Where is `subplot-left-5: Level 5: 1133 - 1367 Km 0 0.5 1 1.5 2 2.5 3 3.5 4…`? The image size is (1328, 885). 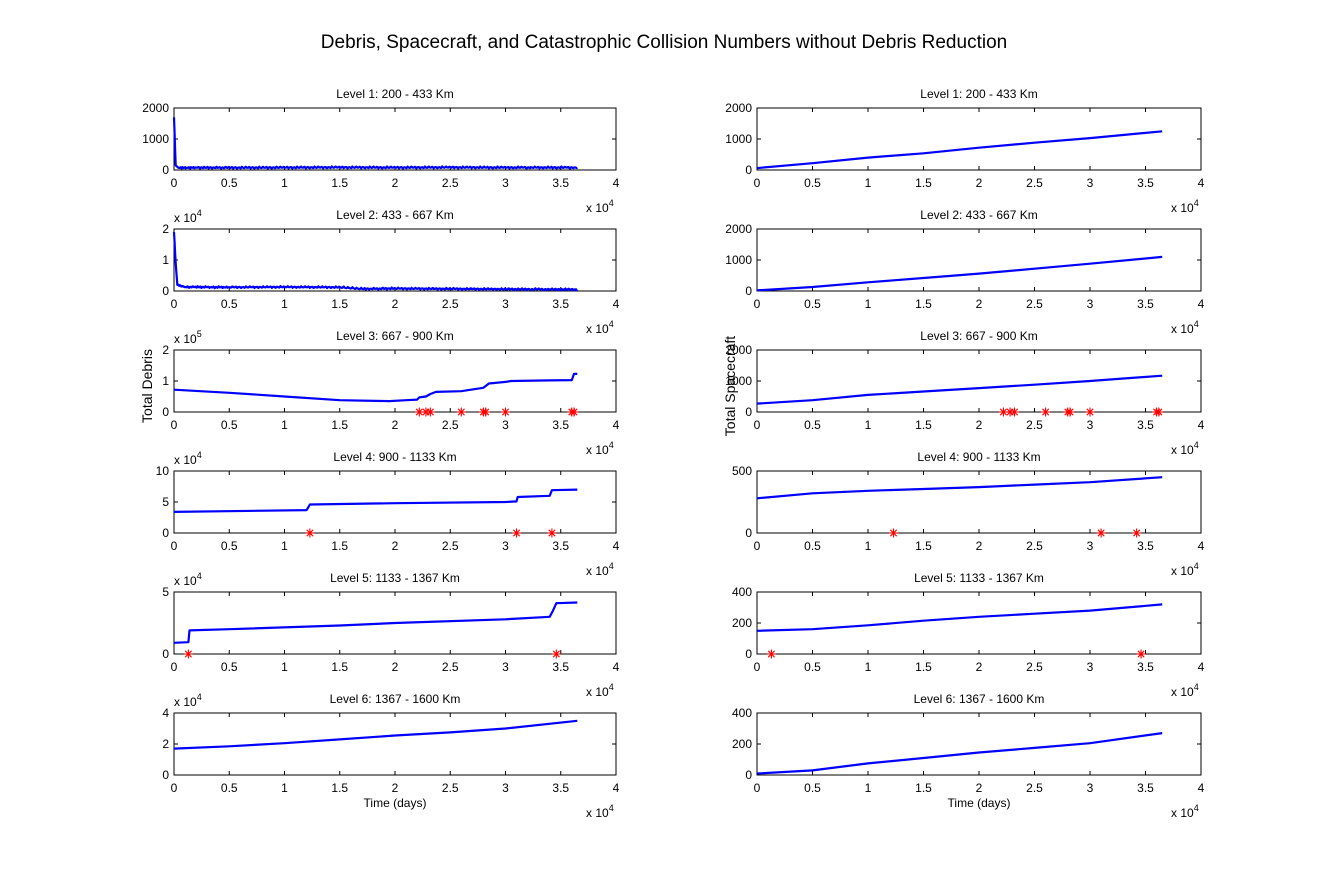
subplot-left-5: Level 5: 1133 - 1367 Km 0 0.5 1 1.5 2 2.5 3 3.5 4… is located at coordinates (390, 635).